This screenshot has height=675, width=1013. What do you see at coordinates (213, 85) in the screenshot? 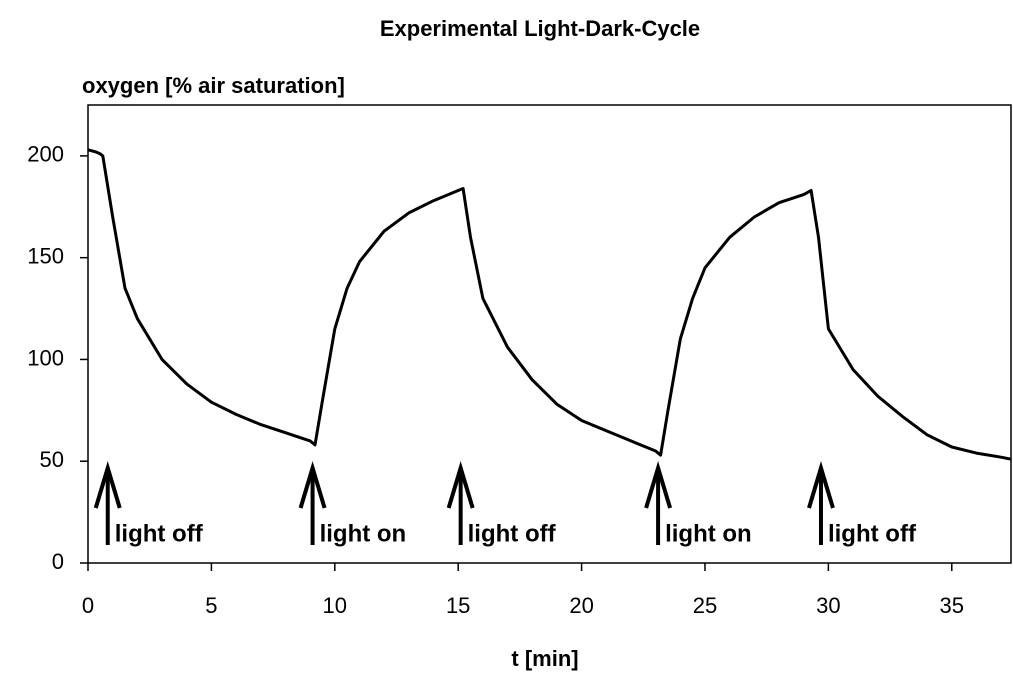
I see `y-axis-label: oxygen [% air saturation]` at bounding box center [213, 85].